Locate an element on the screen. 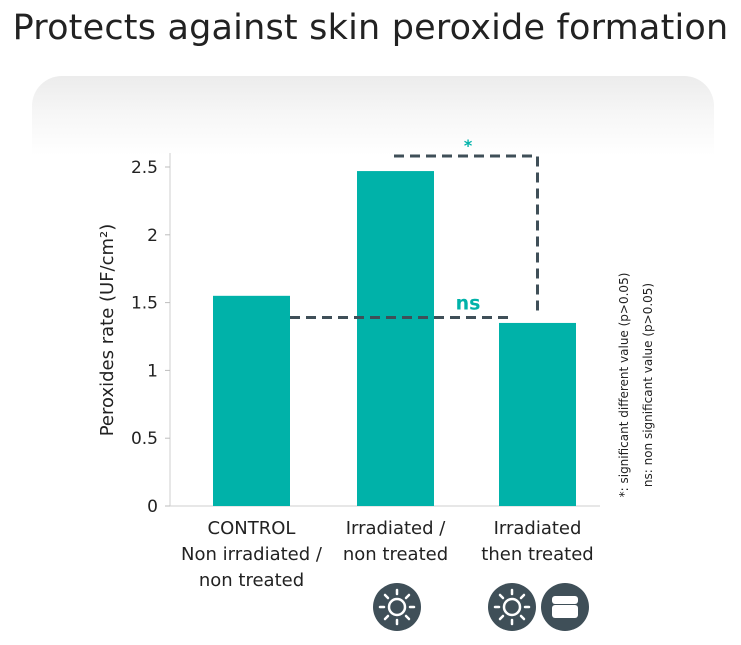  x-category-line: then treated is located at coordinates (537, 554).